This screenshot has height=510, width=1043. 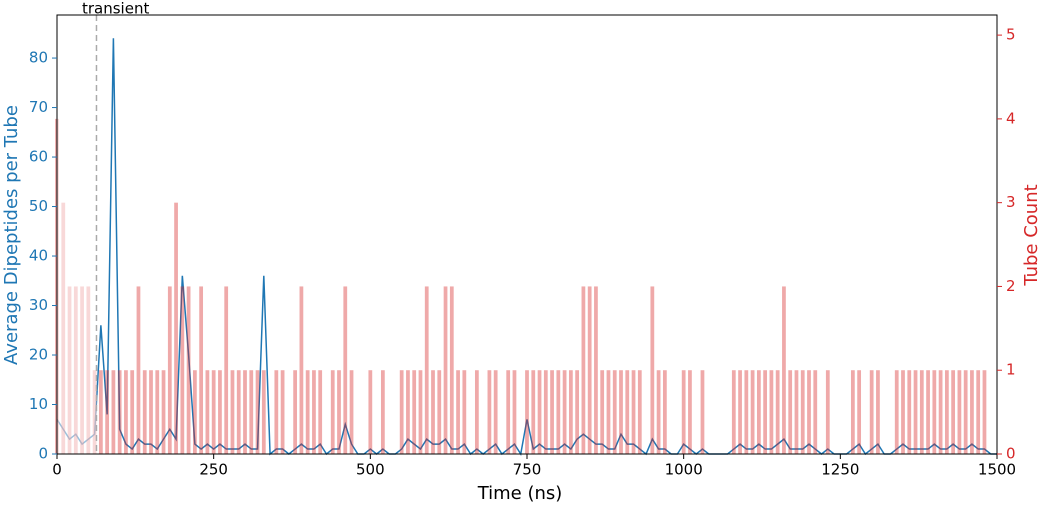 What do you see at coordinates (38, 305) in the screenshot?
I see `y-tick-label: 30` at bounding box center [38, 305].